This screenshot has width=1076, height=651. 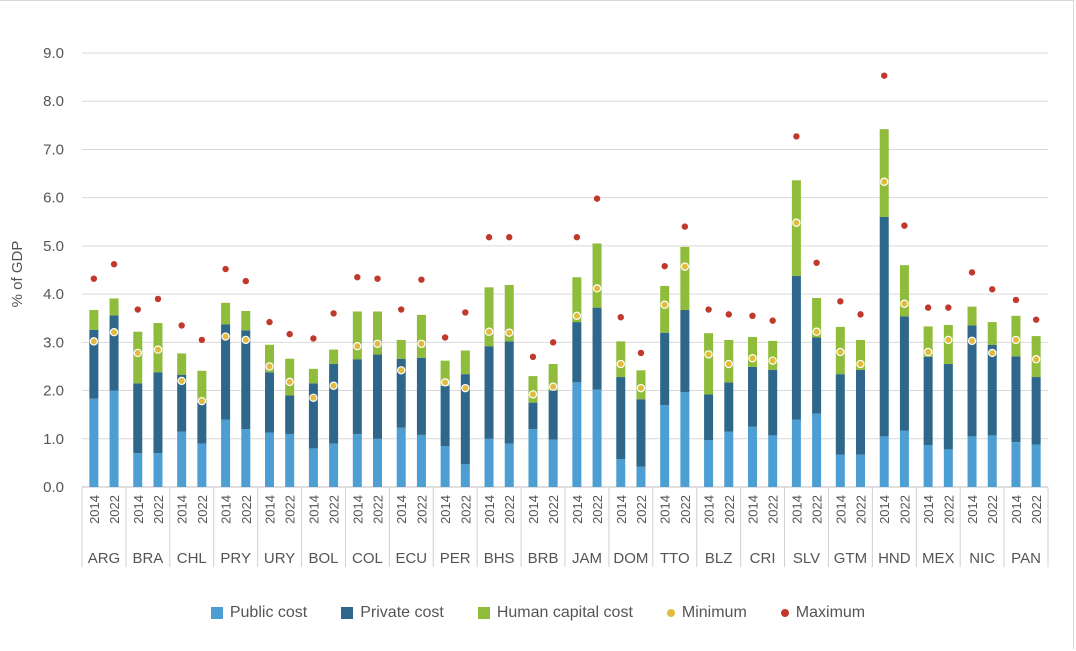 What do you see at coordinates (763, 558) in the screenshot?
I see `country-label: CRI` at bounding box center [763, 558].